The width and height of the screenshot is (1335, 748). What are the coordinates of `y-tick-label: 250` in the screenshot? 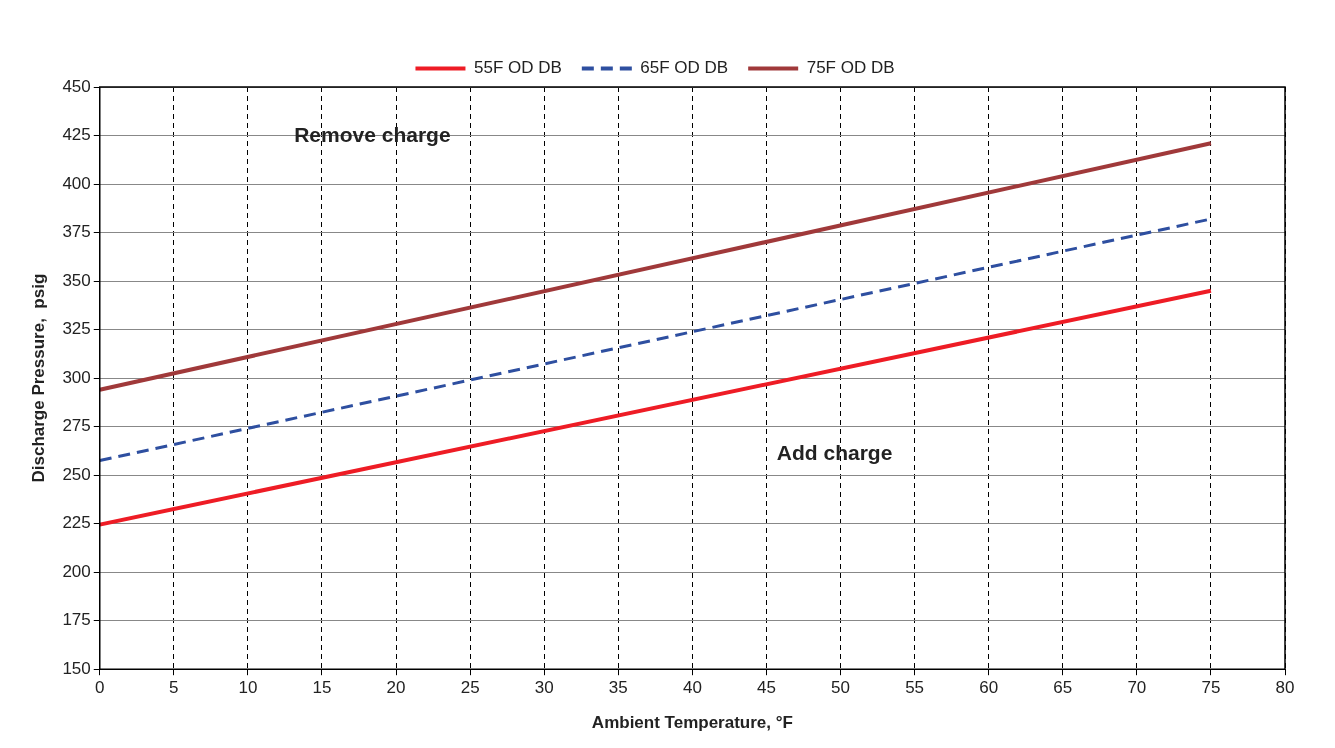 It's located at (76, 474).